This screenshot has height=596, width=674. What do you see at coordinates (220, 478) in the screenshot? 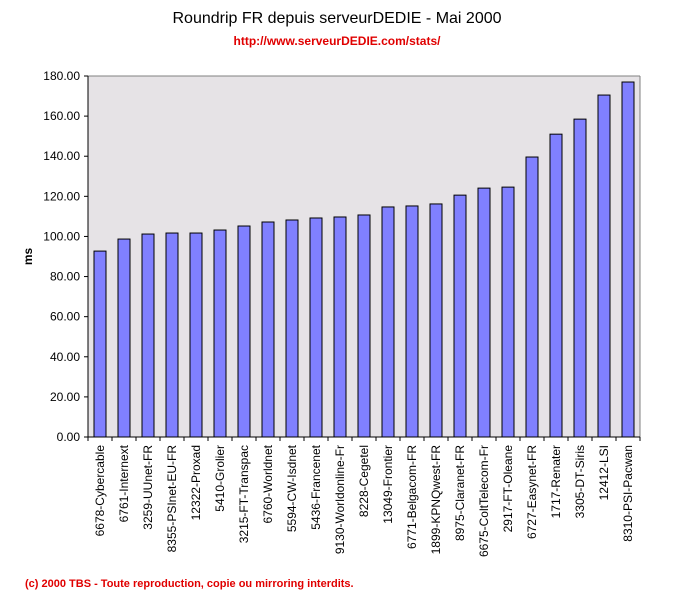
I see `x-tick-label: 5410-Grolier` at bounding box center [220, 478].